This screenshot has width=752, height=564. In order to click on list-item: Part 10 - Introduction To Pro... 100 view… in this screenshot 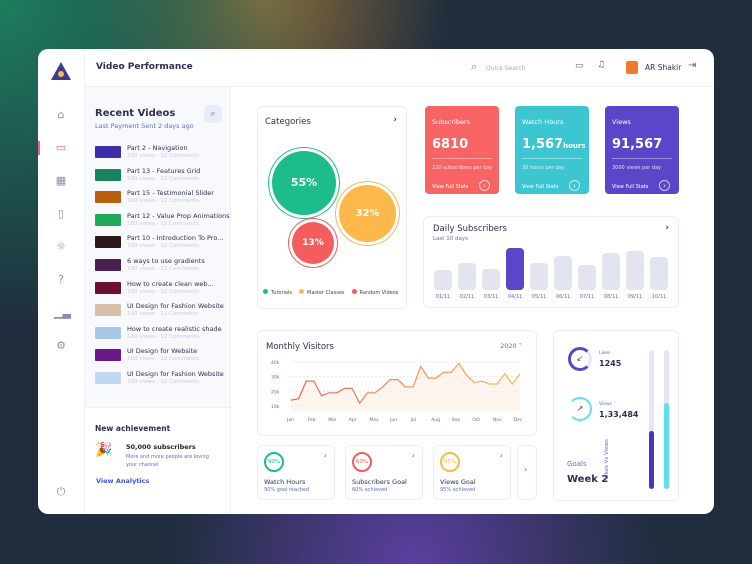, I will do `click(162, 243)`.